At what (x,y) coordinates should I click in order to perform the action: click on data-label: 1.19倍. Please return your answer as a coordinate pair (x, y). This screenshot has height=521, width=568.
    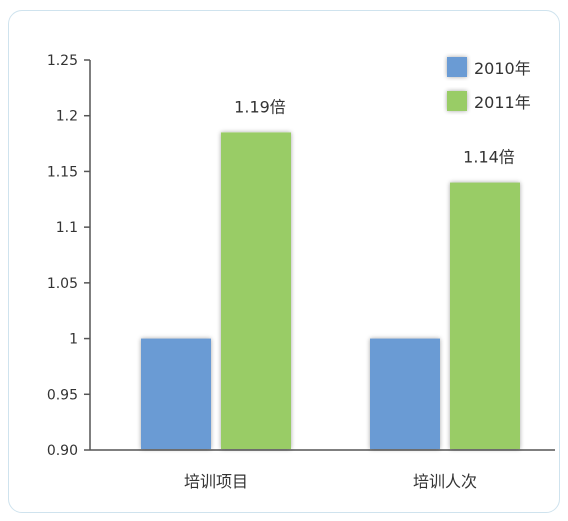
    Looking at the image, I should click on (260, 106).